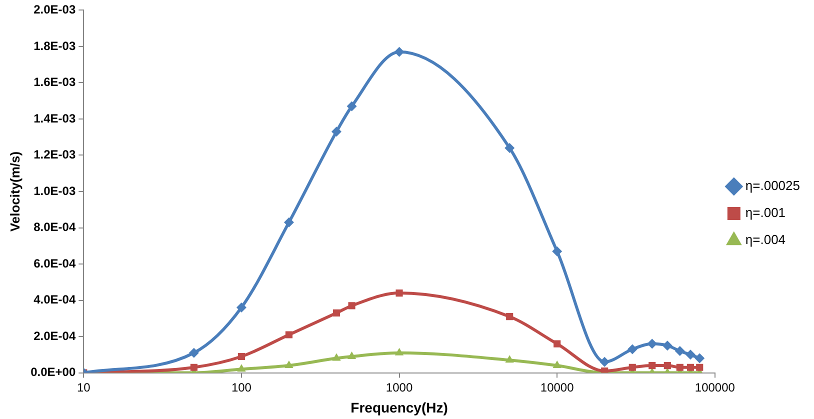  What do you see at coordinates (55, 82) in the screenshot?
I see `y-tick-label: 1.6E-03` at bounding box center [55, 82].